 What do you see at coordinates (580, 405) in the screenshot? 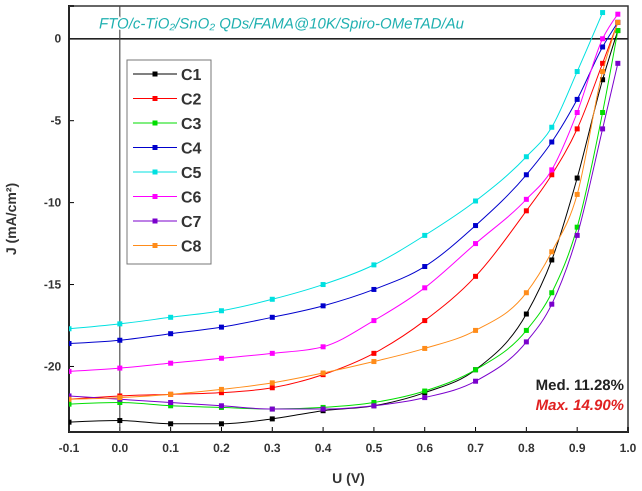
I see `annotation: Max. 14.90%` at bounding box center [580, 405].